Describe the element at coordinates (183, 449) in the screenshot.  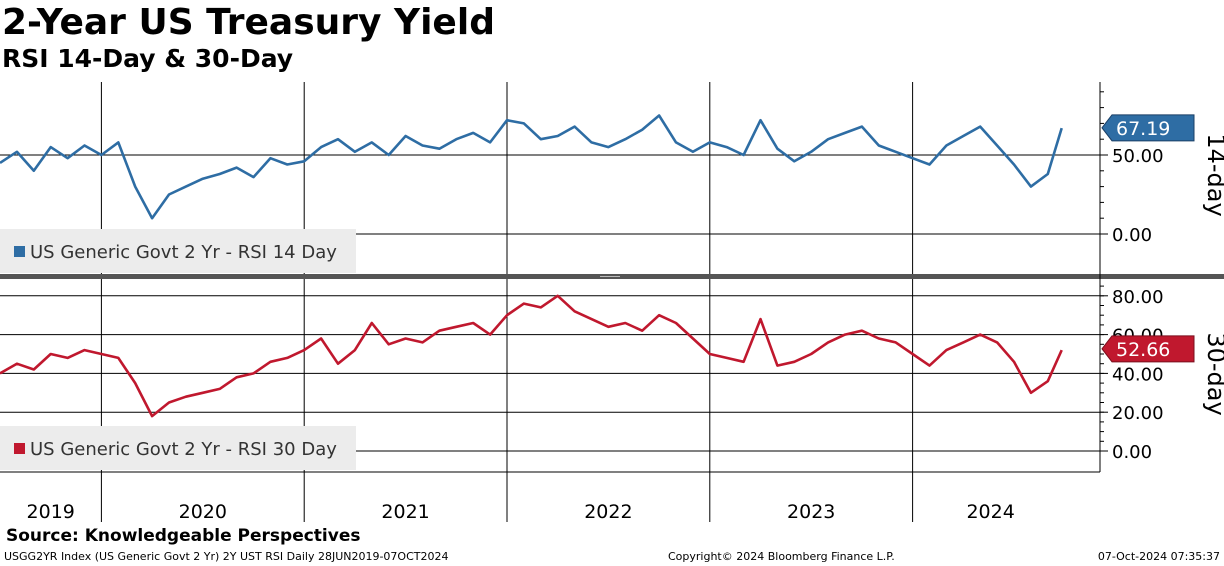
I see `legend-label: US Generic Govt 2 Yr - RSI 30 Day` at that location.